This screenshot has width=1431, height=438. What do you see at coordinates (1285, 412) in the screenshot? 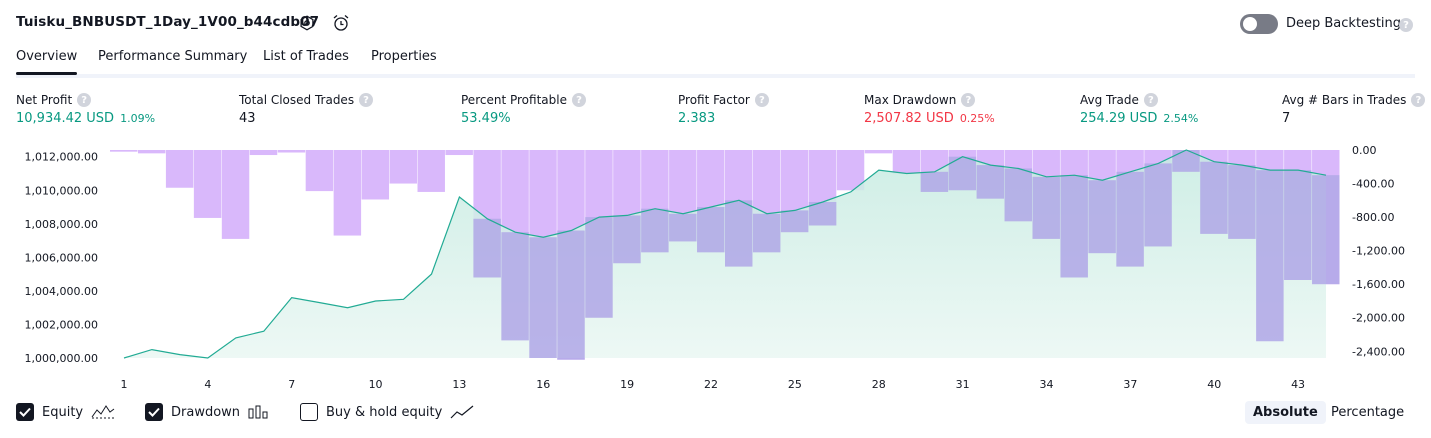
I see `absolute-toggle: Absolute` at bounding box center [1285, 412].